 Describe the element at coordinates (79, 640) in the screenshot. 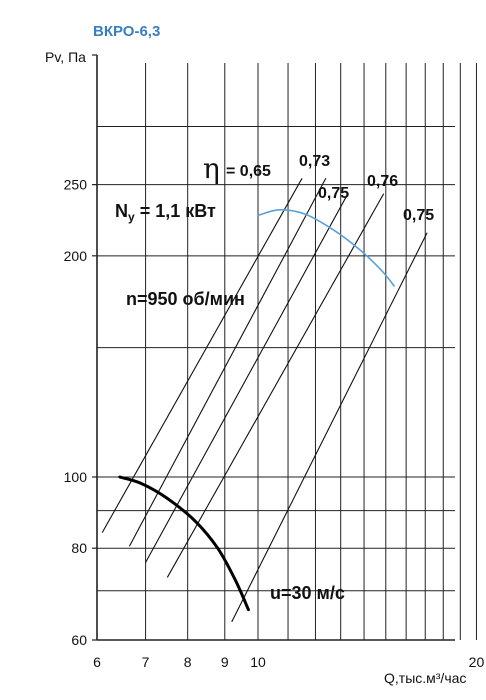

I see `y-tick-label: 60` at that location.